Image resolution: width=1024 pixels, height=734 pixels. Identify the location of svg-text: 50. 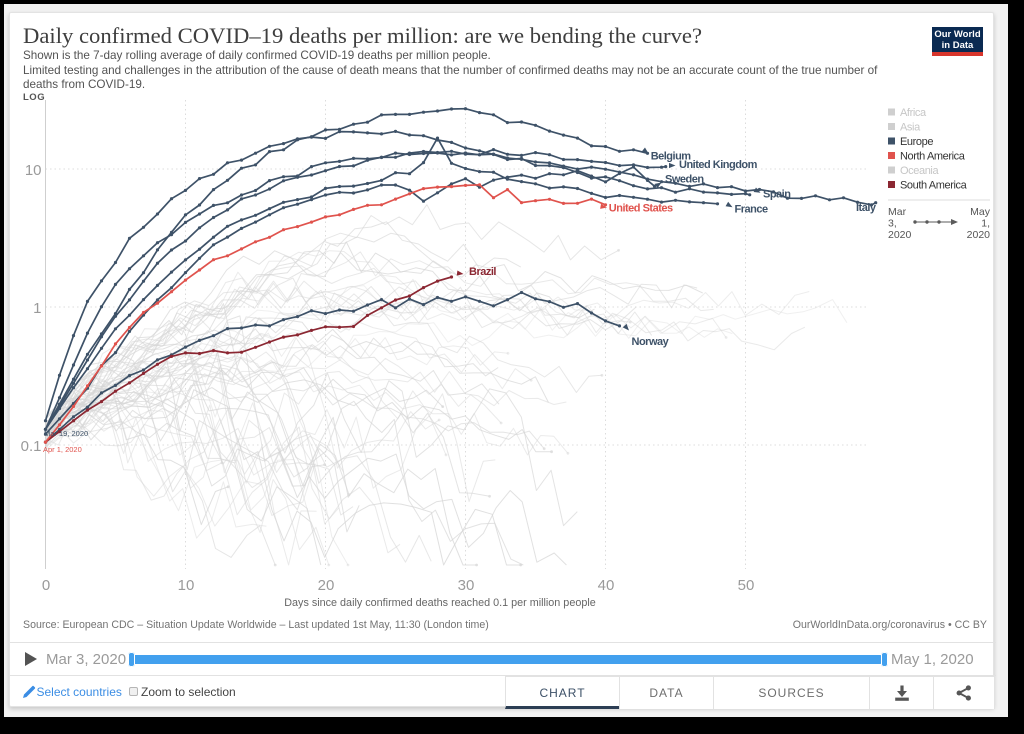
(746, 585).